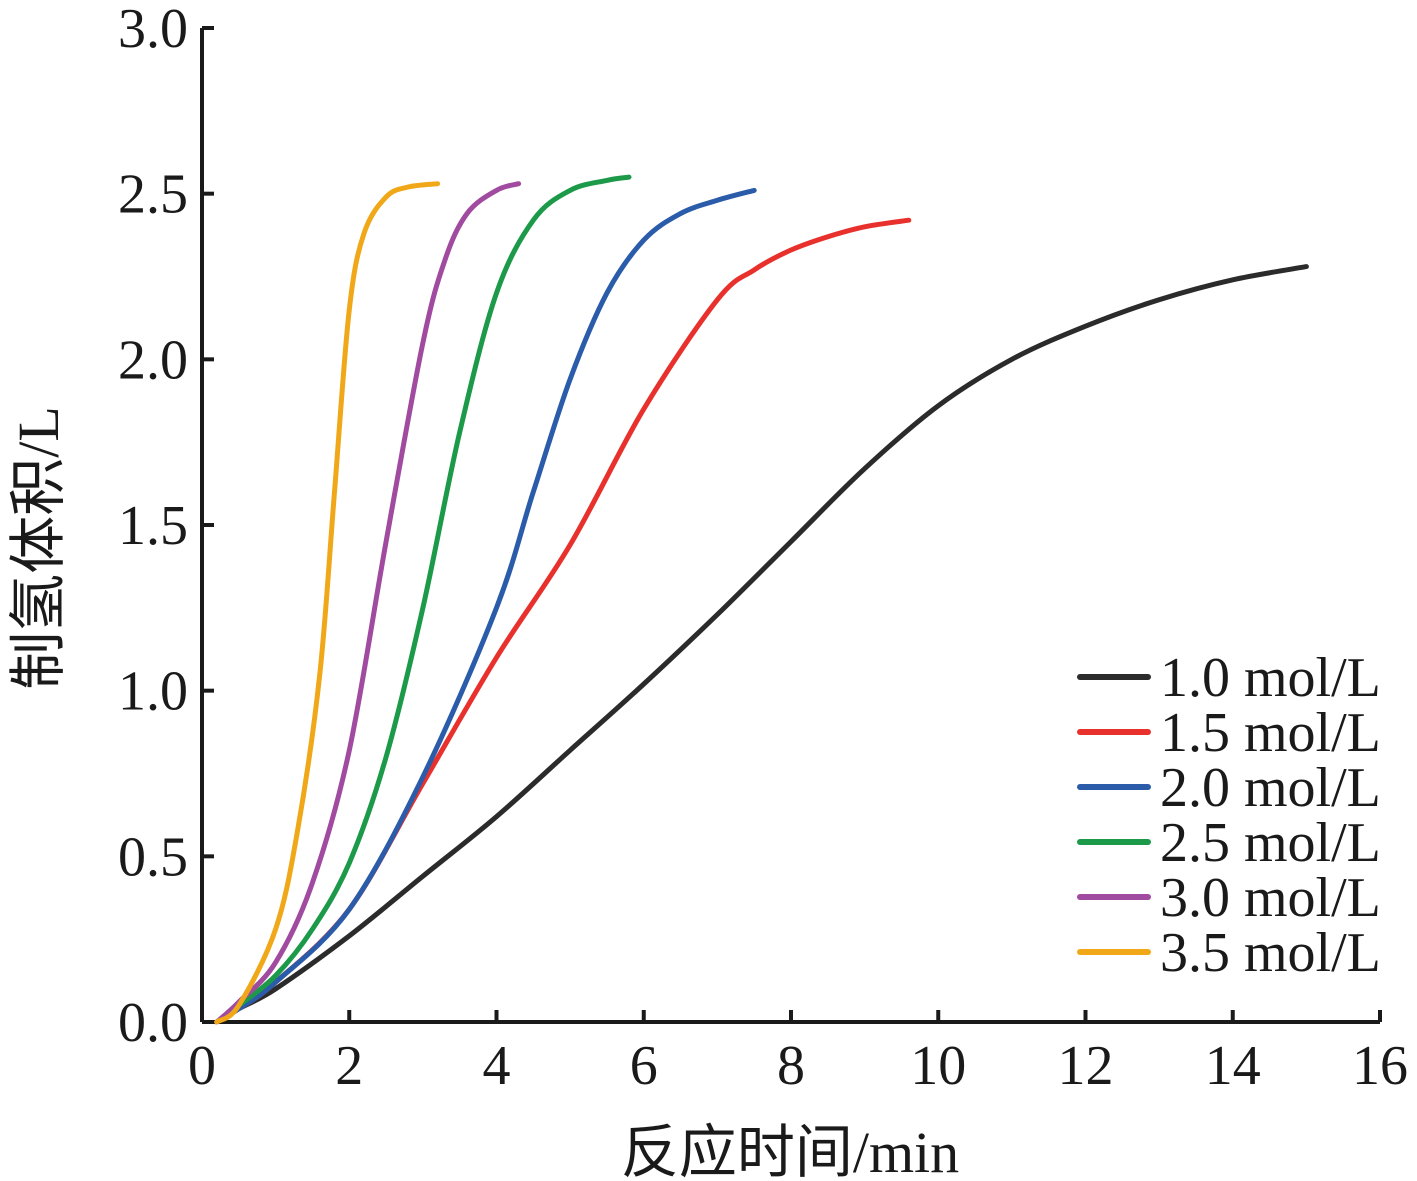 The height and width of the screenshot is (1181, 1417). I want to click on legend-label-4: 2.5 mol/L, so click(1270, 843).